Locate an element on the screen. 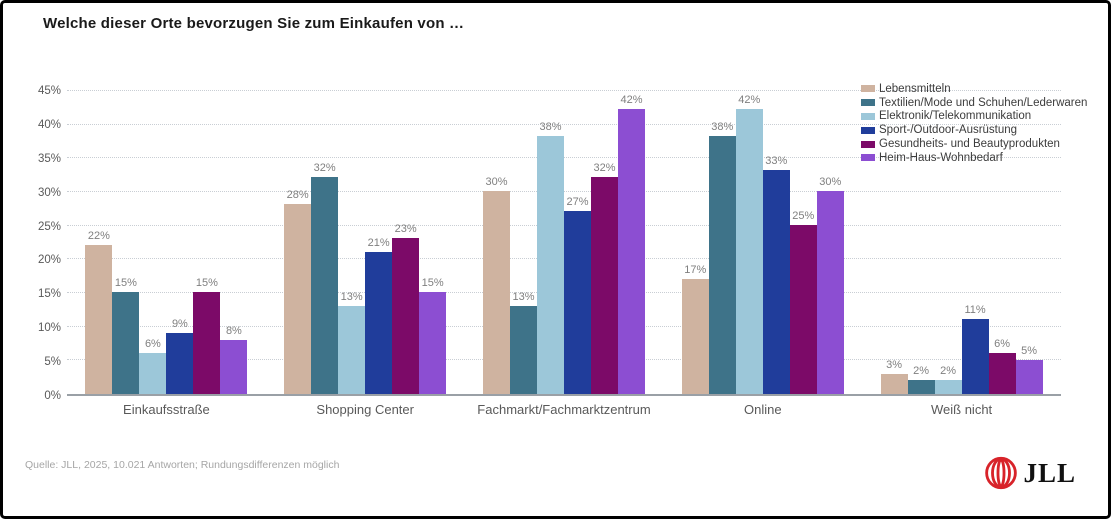 This screenshot has height=519, width=1111. legend-item: Sport-/Outdoor-Ausrüstung is located at coordinates (974, 130).